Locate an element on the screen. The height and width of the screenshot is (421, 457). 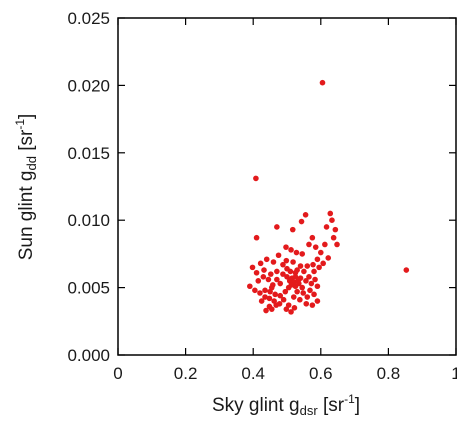
x-axis-title: Sky glint gdsr [sr-1] is located at coordinates (286, 405).